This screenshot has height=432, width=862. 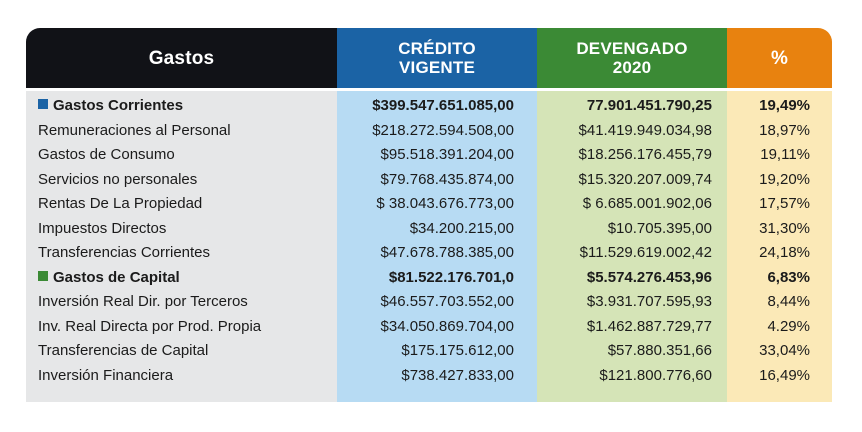 I want to click on row-name: Gastos de Capital, so click(x=116, y=277).